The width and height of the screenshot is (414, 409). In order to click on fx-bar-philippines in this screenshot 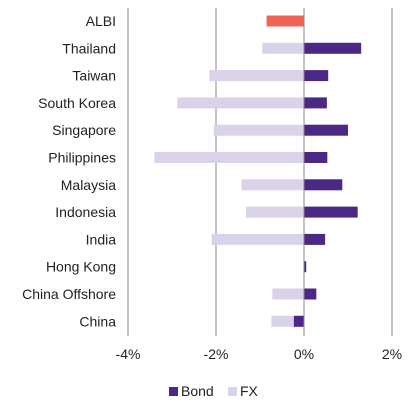, I will do `click(229, 157)`.